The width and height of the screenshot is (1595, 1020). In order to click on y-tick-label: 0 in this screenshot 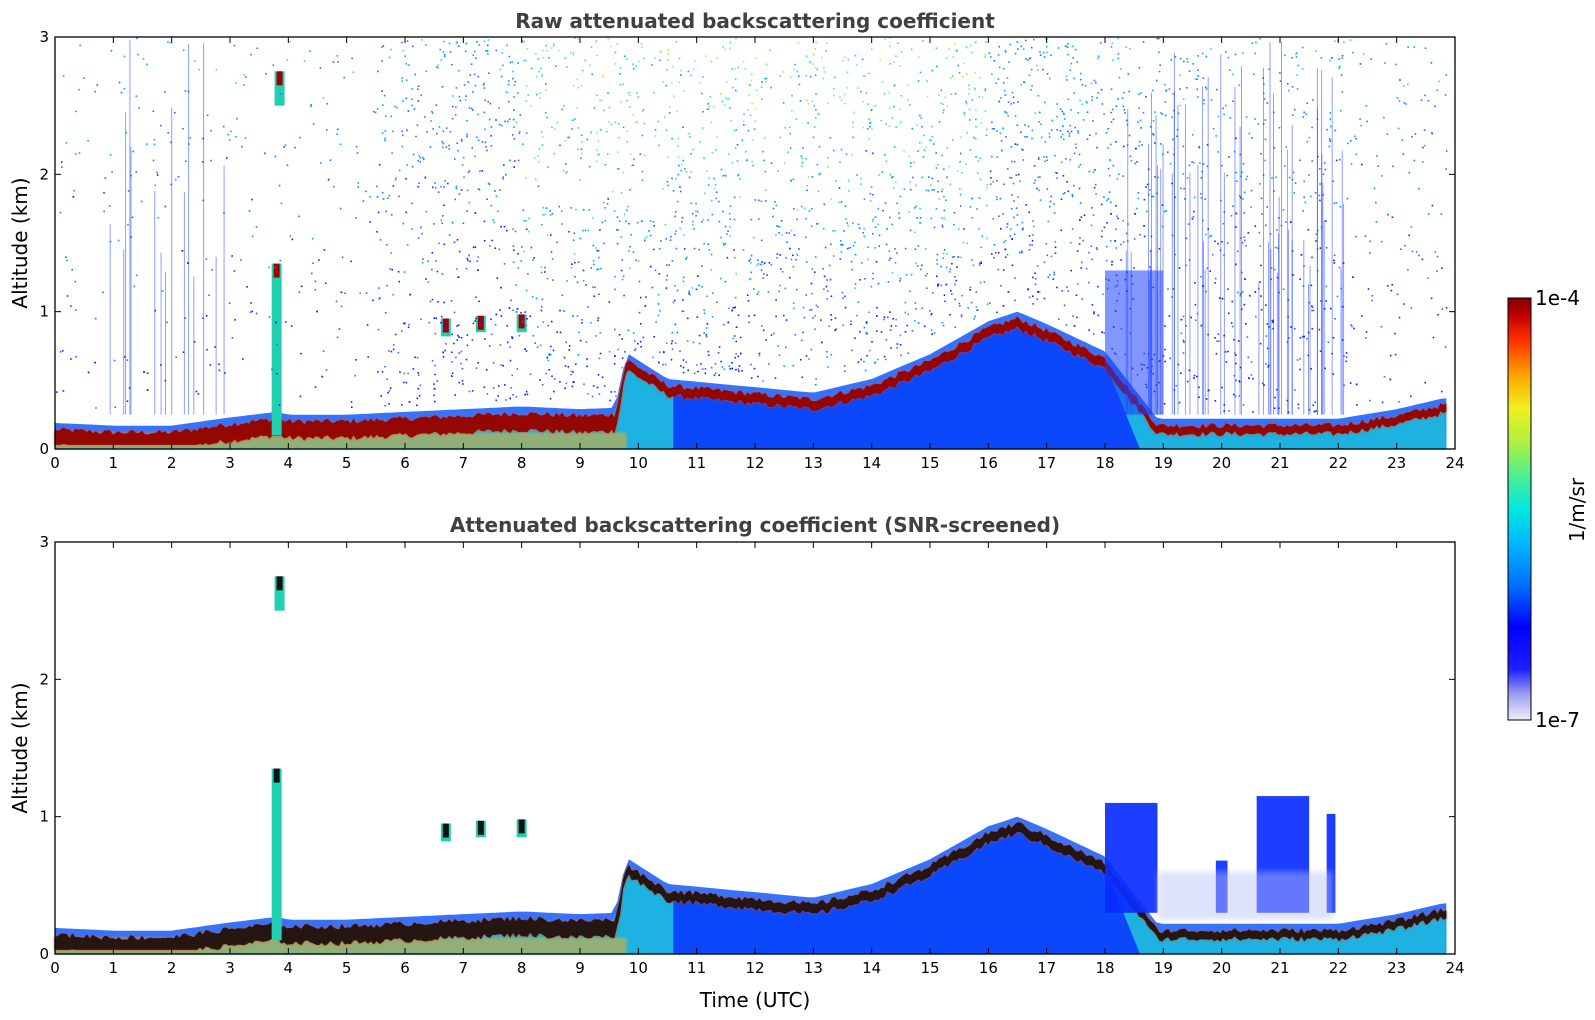, I will do `click(44, 449)`.